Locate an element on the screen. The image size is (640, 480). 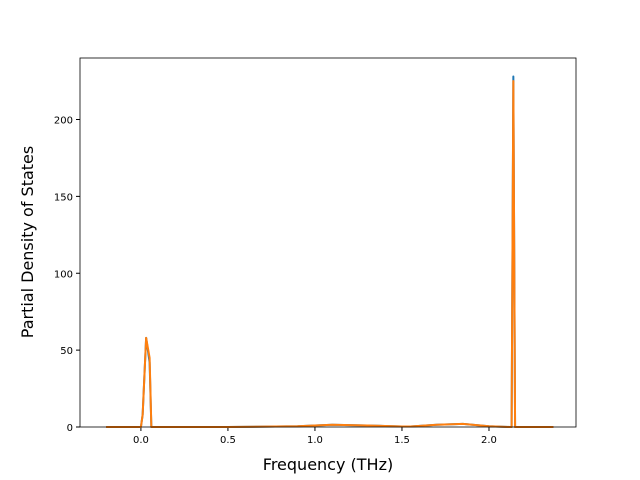
y-axis-label: Partial Density of States is located at coordinates (27, 242).